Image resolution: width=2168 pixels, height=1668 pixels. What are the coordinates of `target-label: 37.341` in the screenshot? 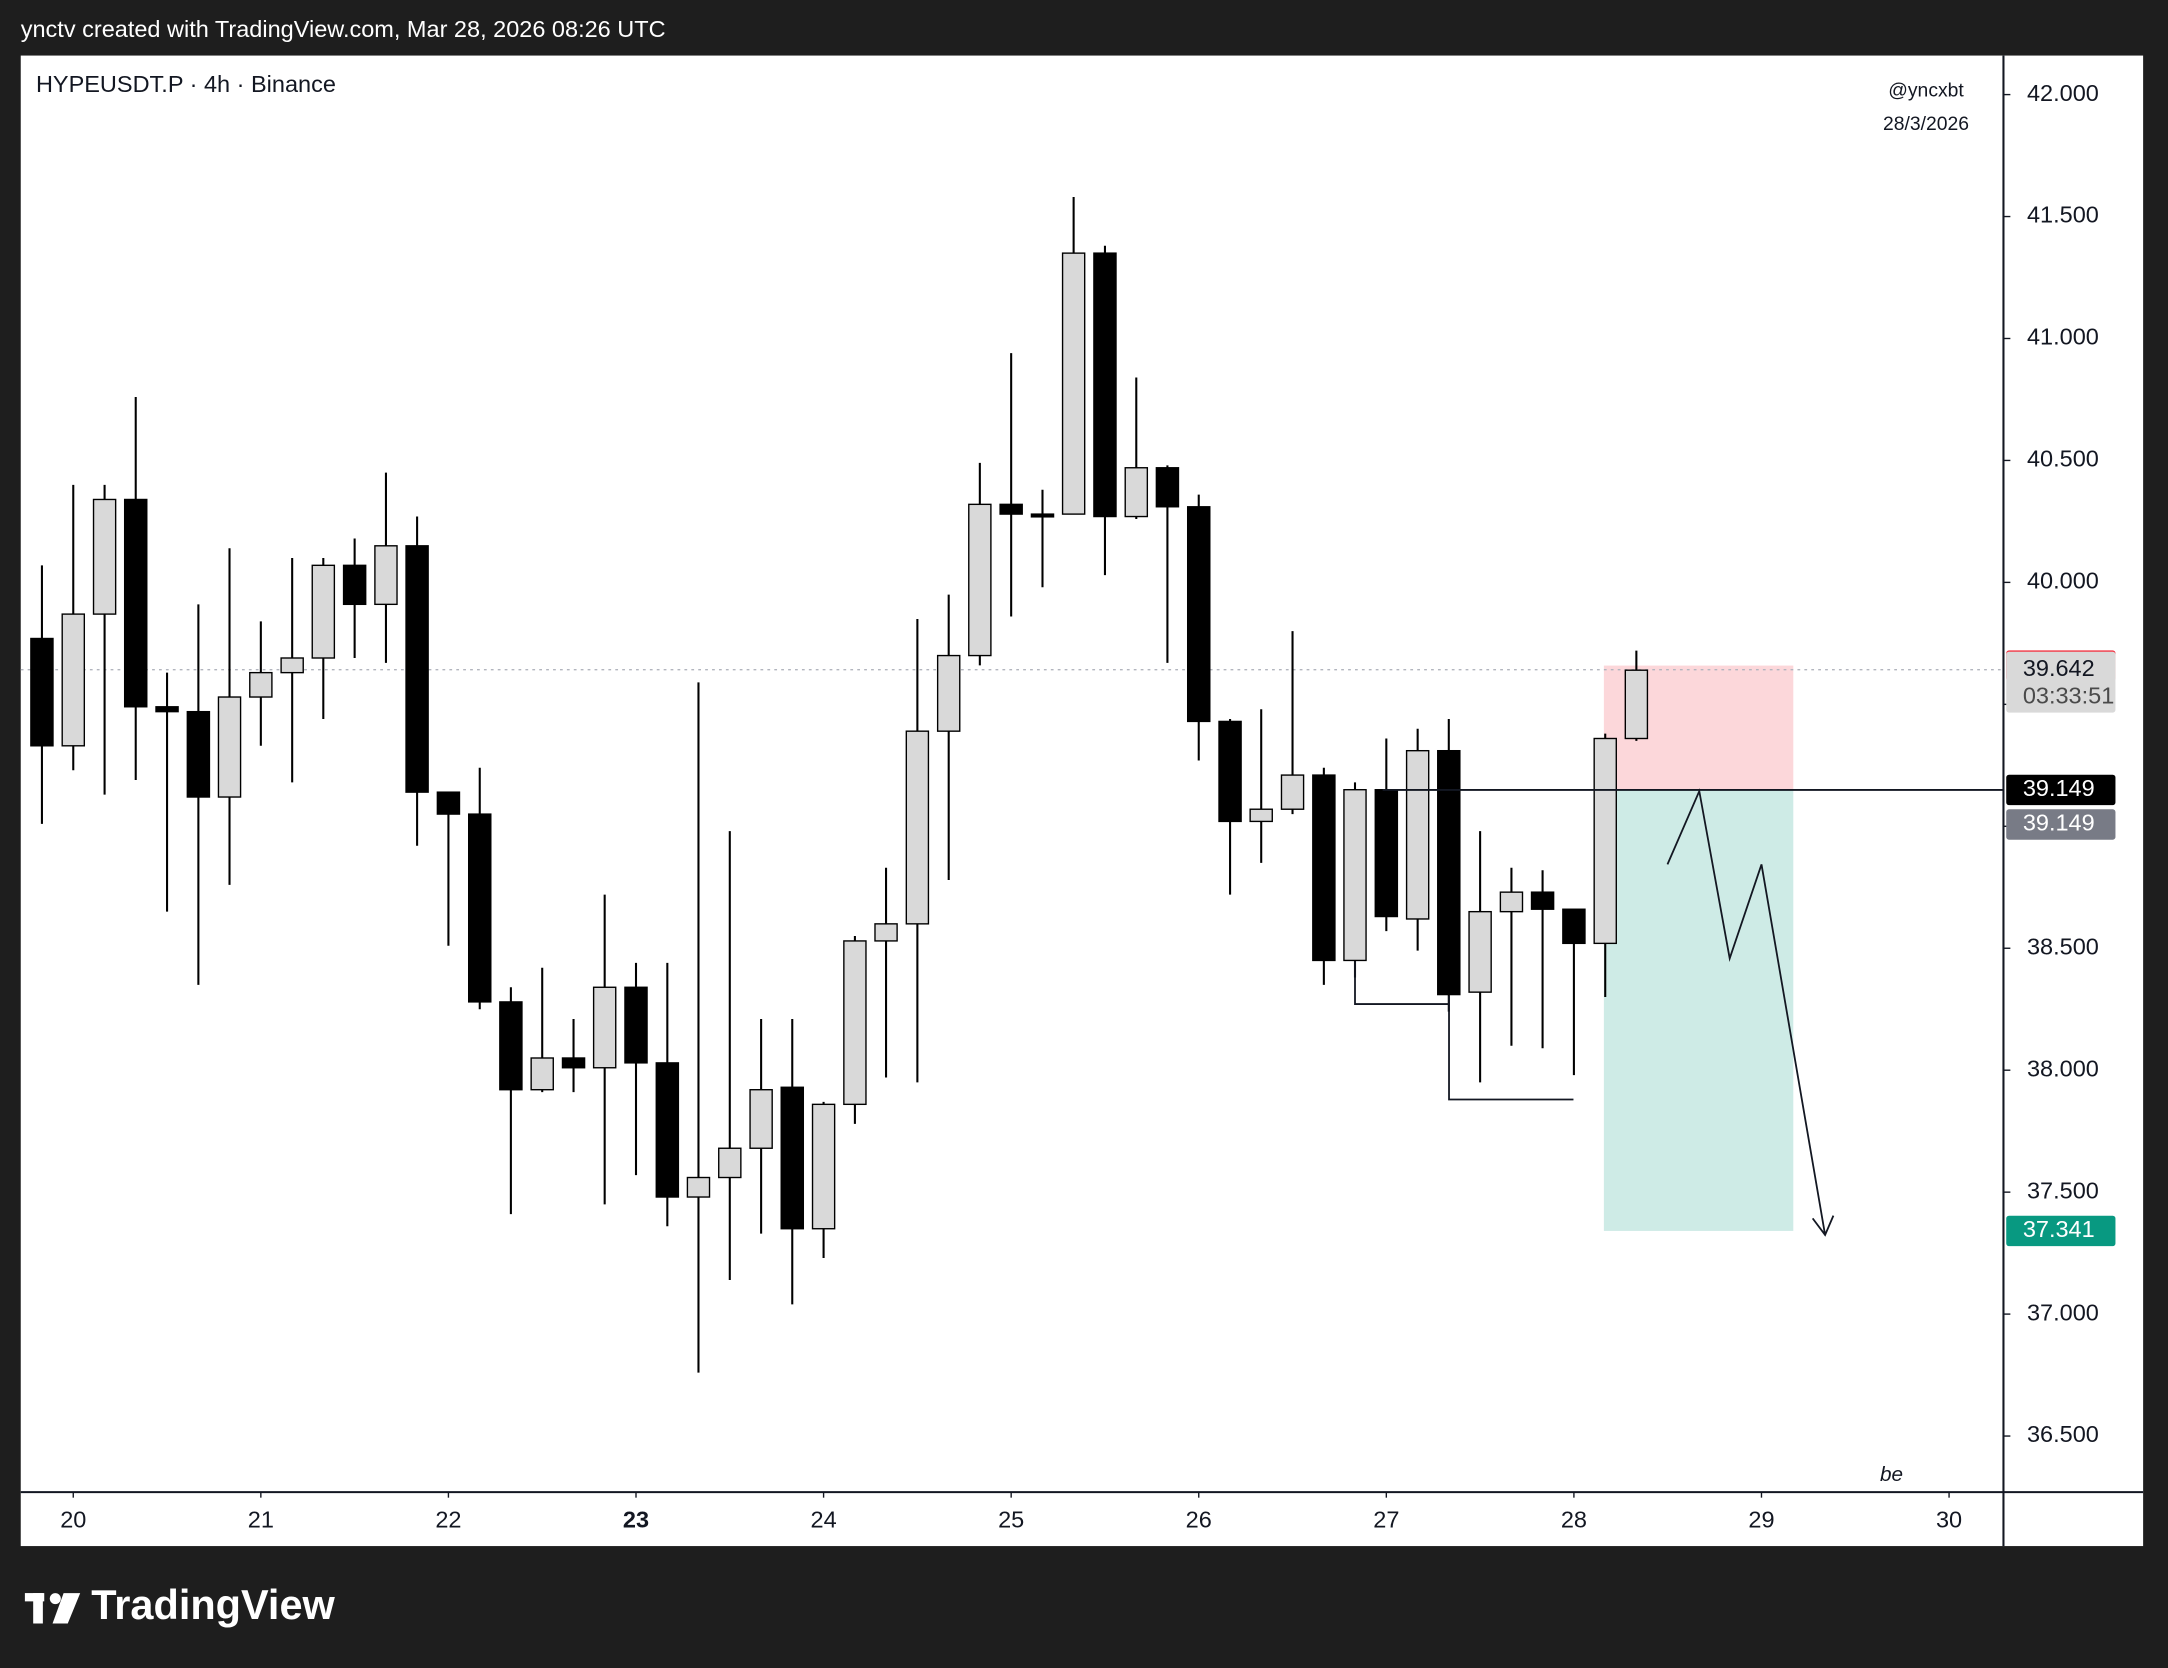 It's located at (2059, 1229).